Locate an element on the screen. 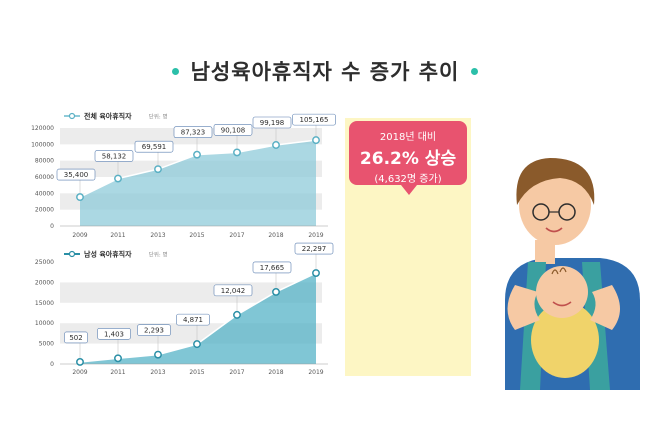  total-y-tick-label: 100000 is located at coordinates (42, 144).